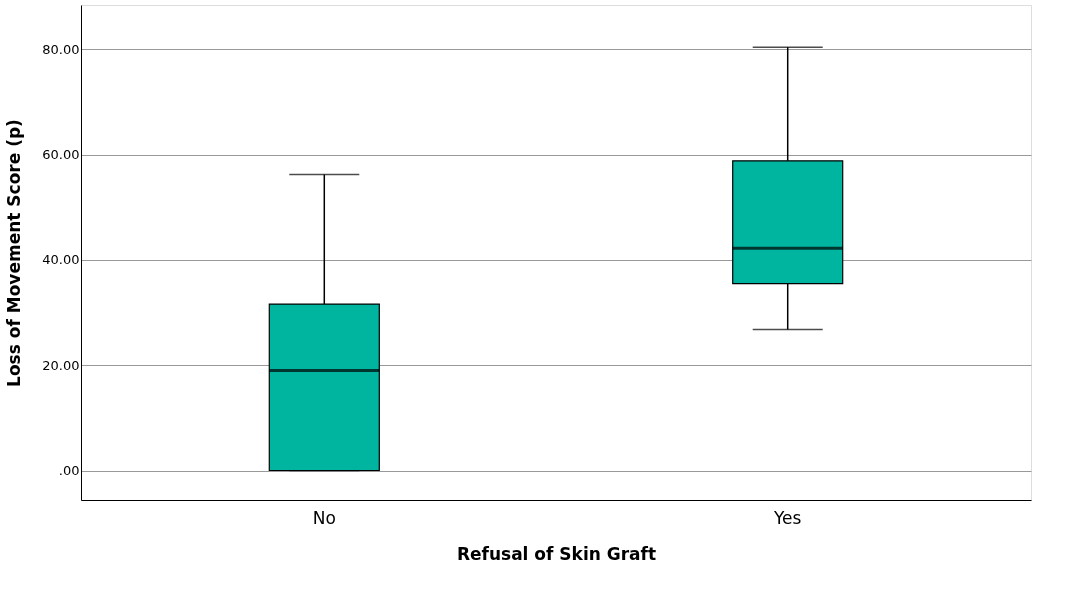 This screenshot has width=1073, height=594. Describe the element at coordinates (14, 253) in the screenshot. I see `y-axis-title: Loss of Movement Score (p)` at that location.